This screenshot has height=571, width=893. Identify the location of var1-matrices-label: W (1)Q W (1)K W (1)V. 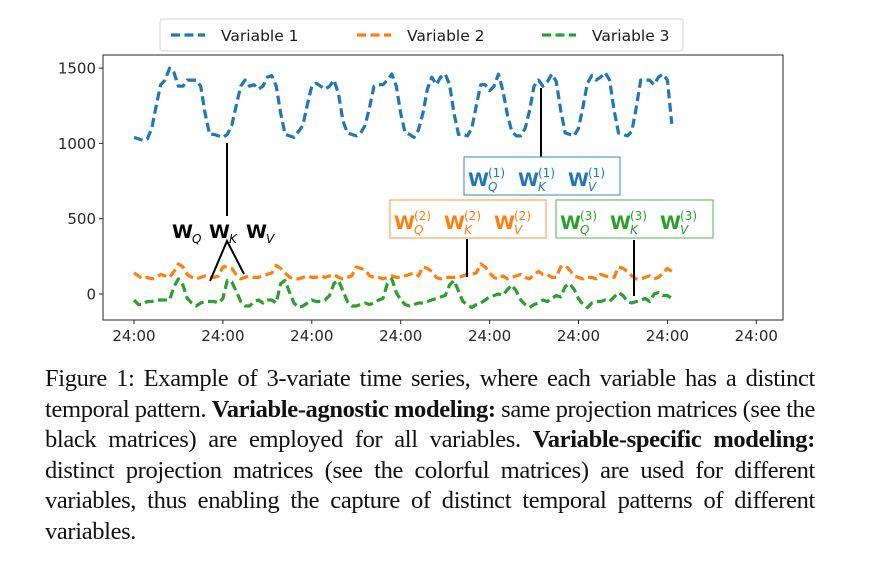
(536, 180).